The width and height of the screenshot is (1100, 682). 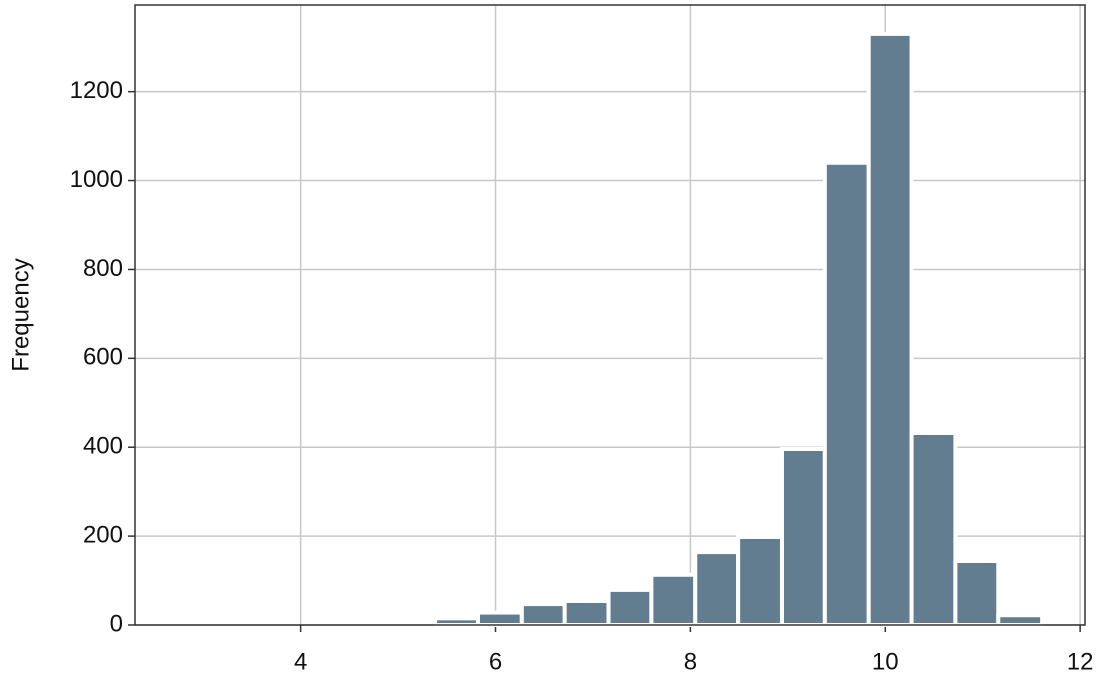 What do you see at coordinates (885, 661) in the screenshot?
I see `x-tick-label: 10` at bounding box center [885, 661].